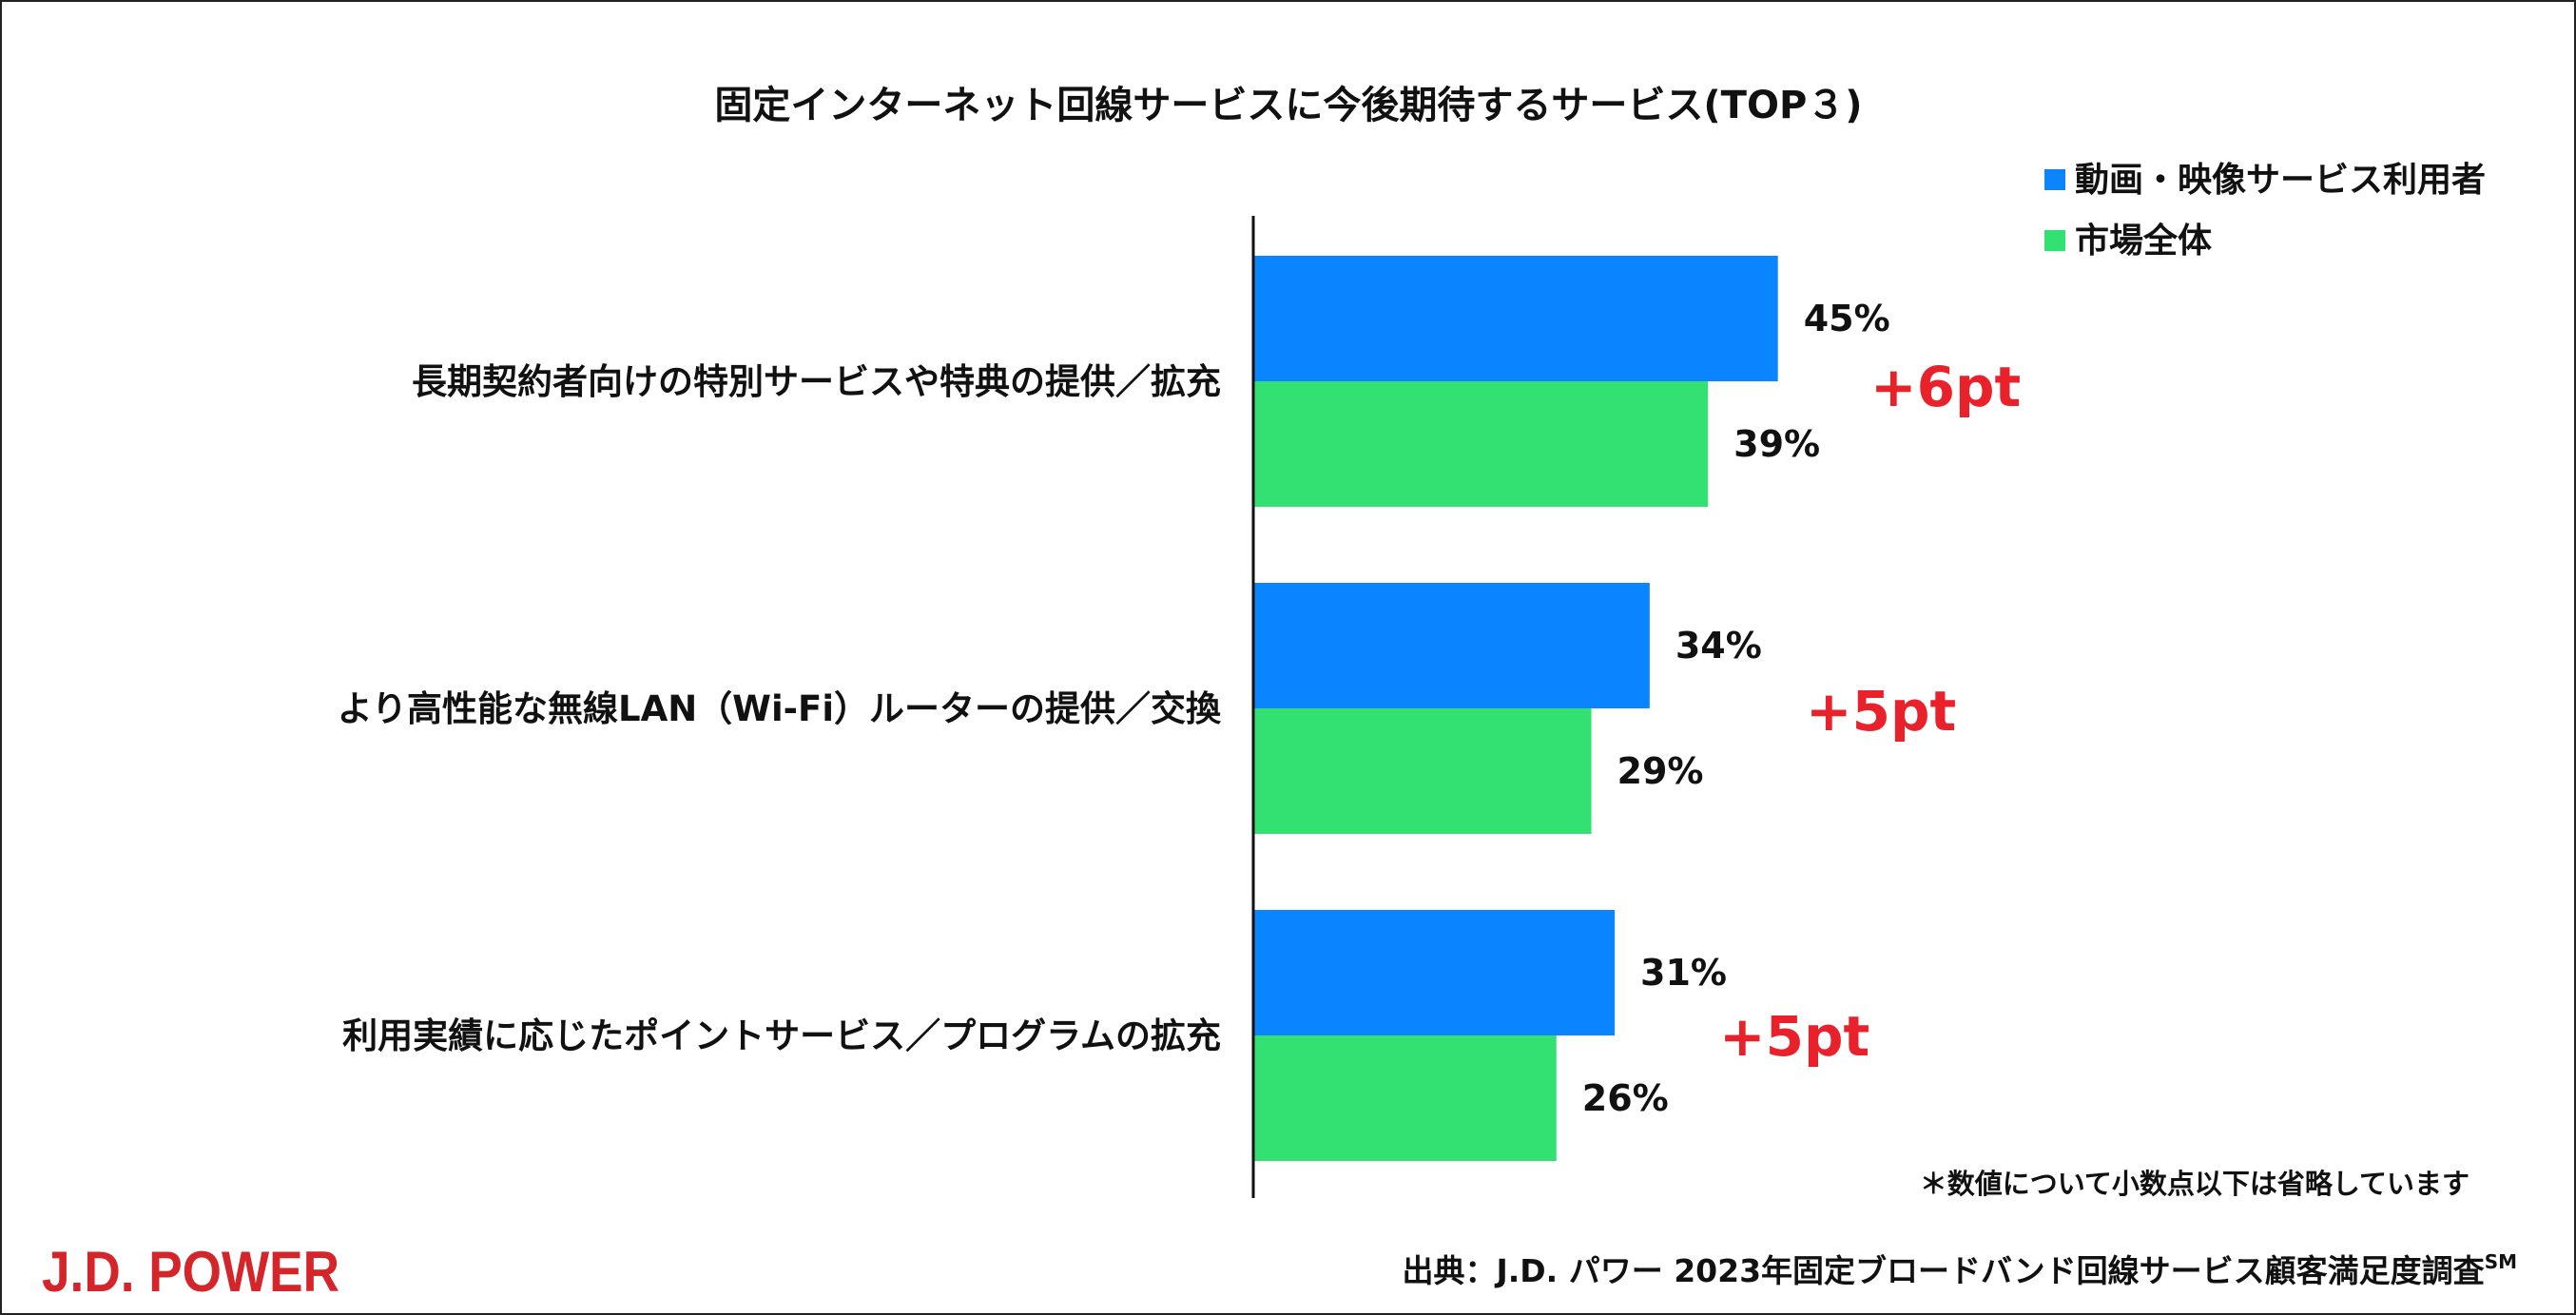 The image size is (2576, 1315). Describe the element at coordinates (2501, 1261) in the screenshot. I see `source-superscript: SM` at that location.